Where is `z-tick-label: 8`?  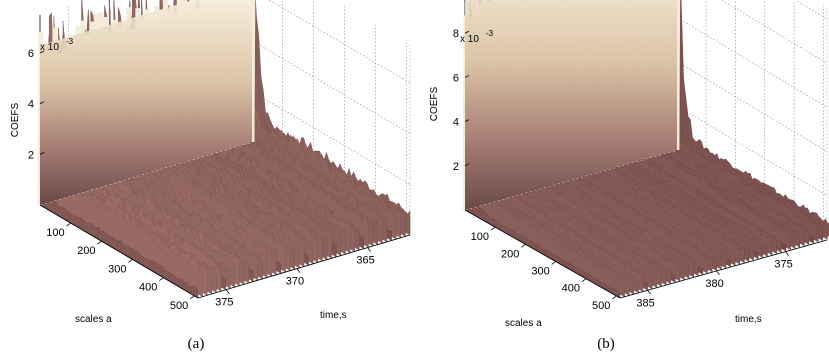
z-tick-label: 8 is located at coordinates (456, 34).